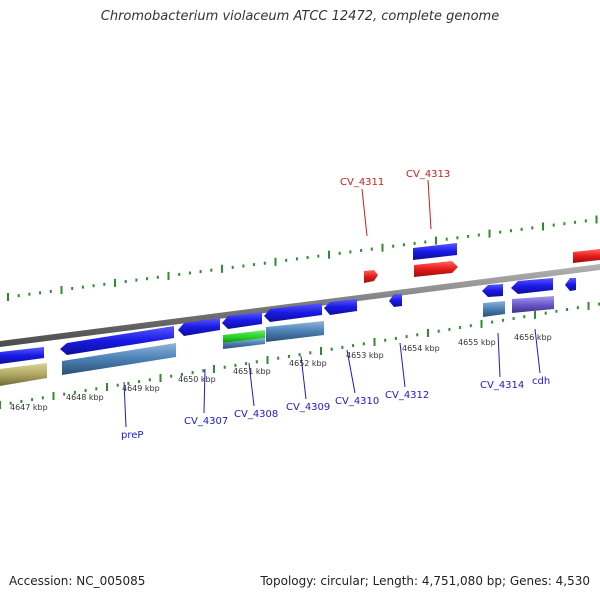  What do you see at coordinates (421, 348) in the screenshot?
I see `kbp-label: 4654 kbp` at bounding box center [421, 348].